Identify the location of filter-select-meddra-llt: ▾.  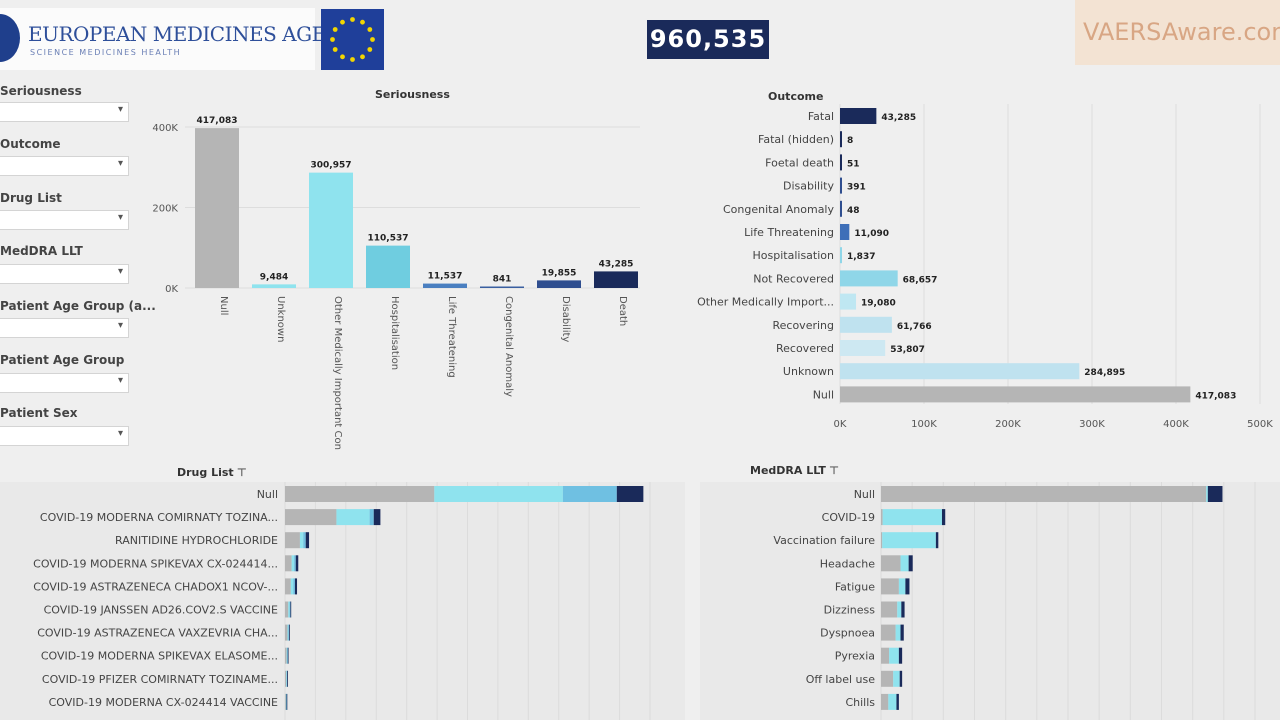
(64, 274).